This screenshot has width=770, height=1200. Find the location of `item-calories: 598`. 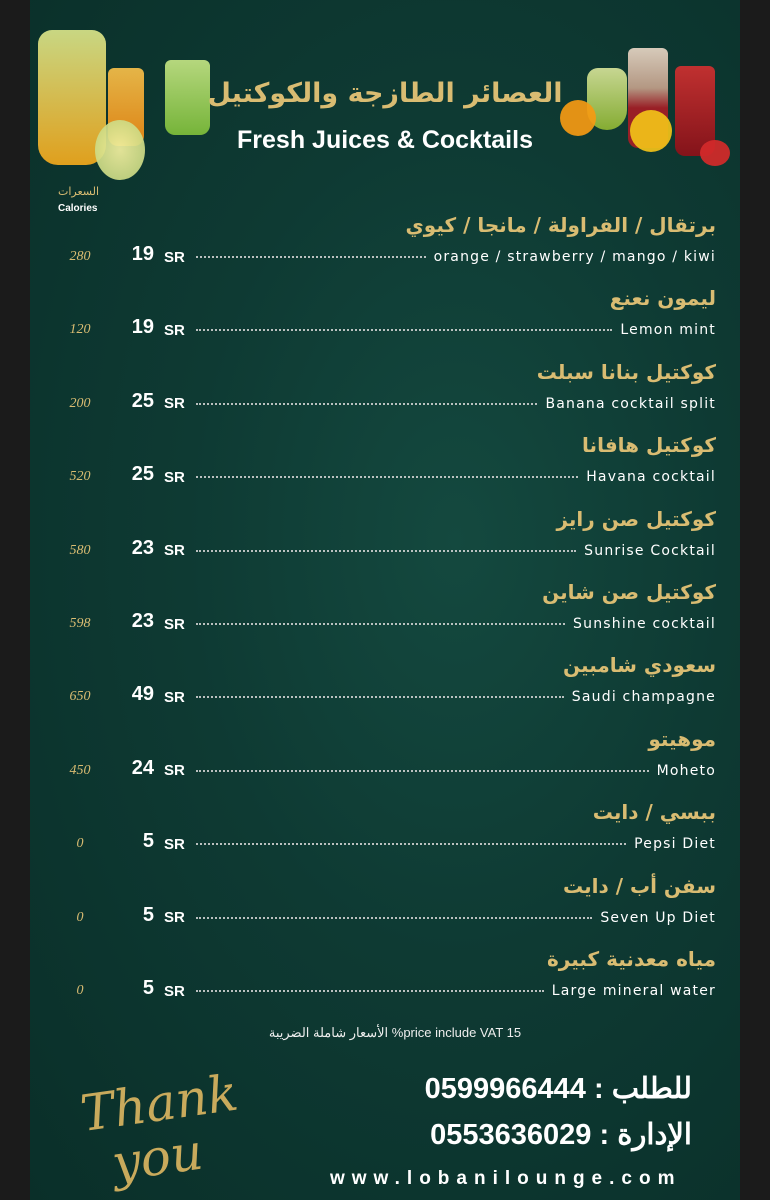

item-calories: 598 is located at coordinates (80, 623).